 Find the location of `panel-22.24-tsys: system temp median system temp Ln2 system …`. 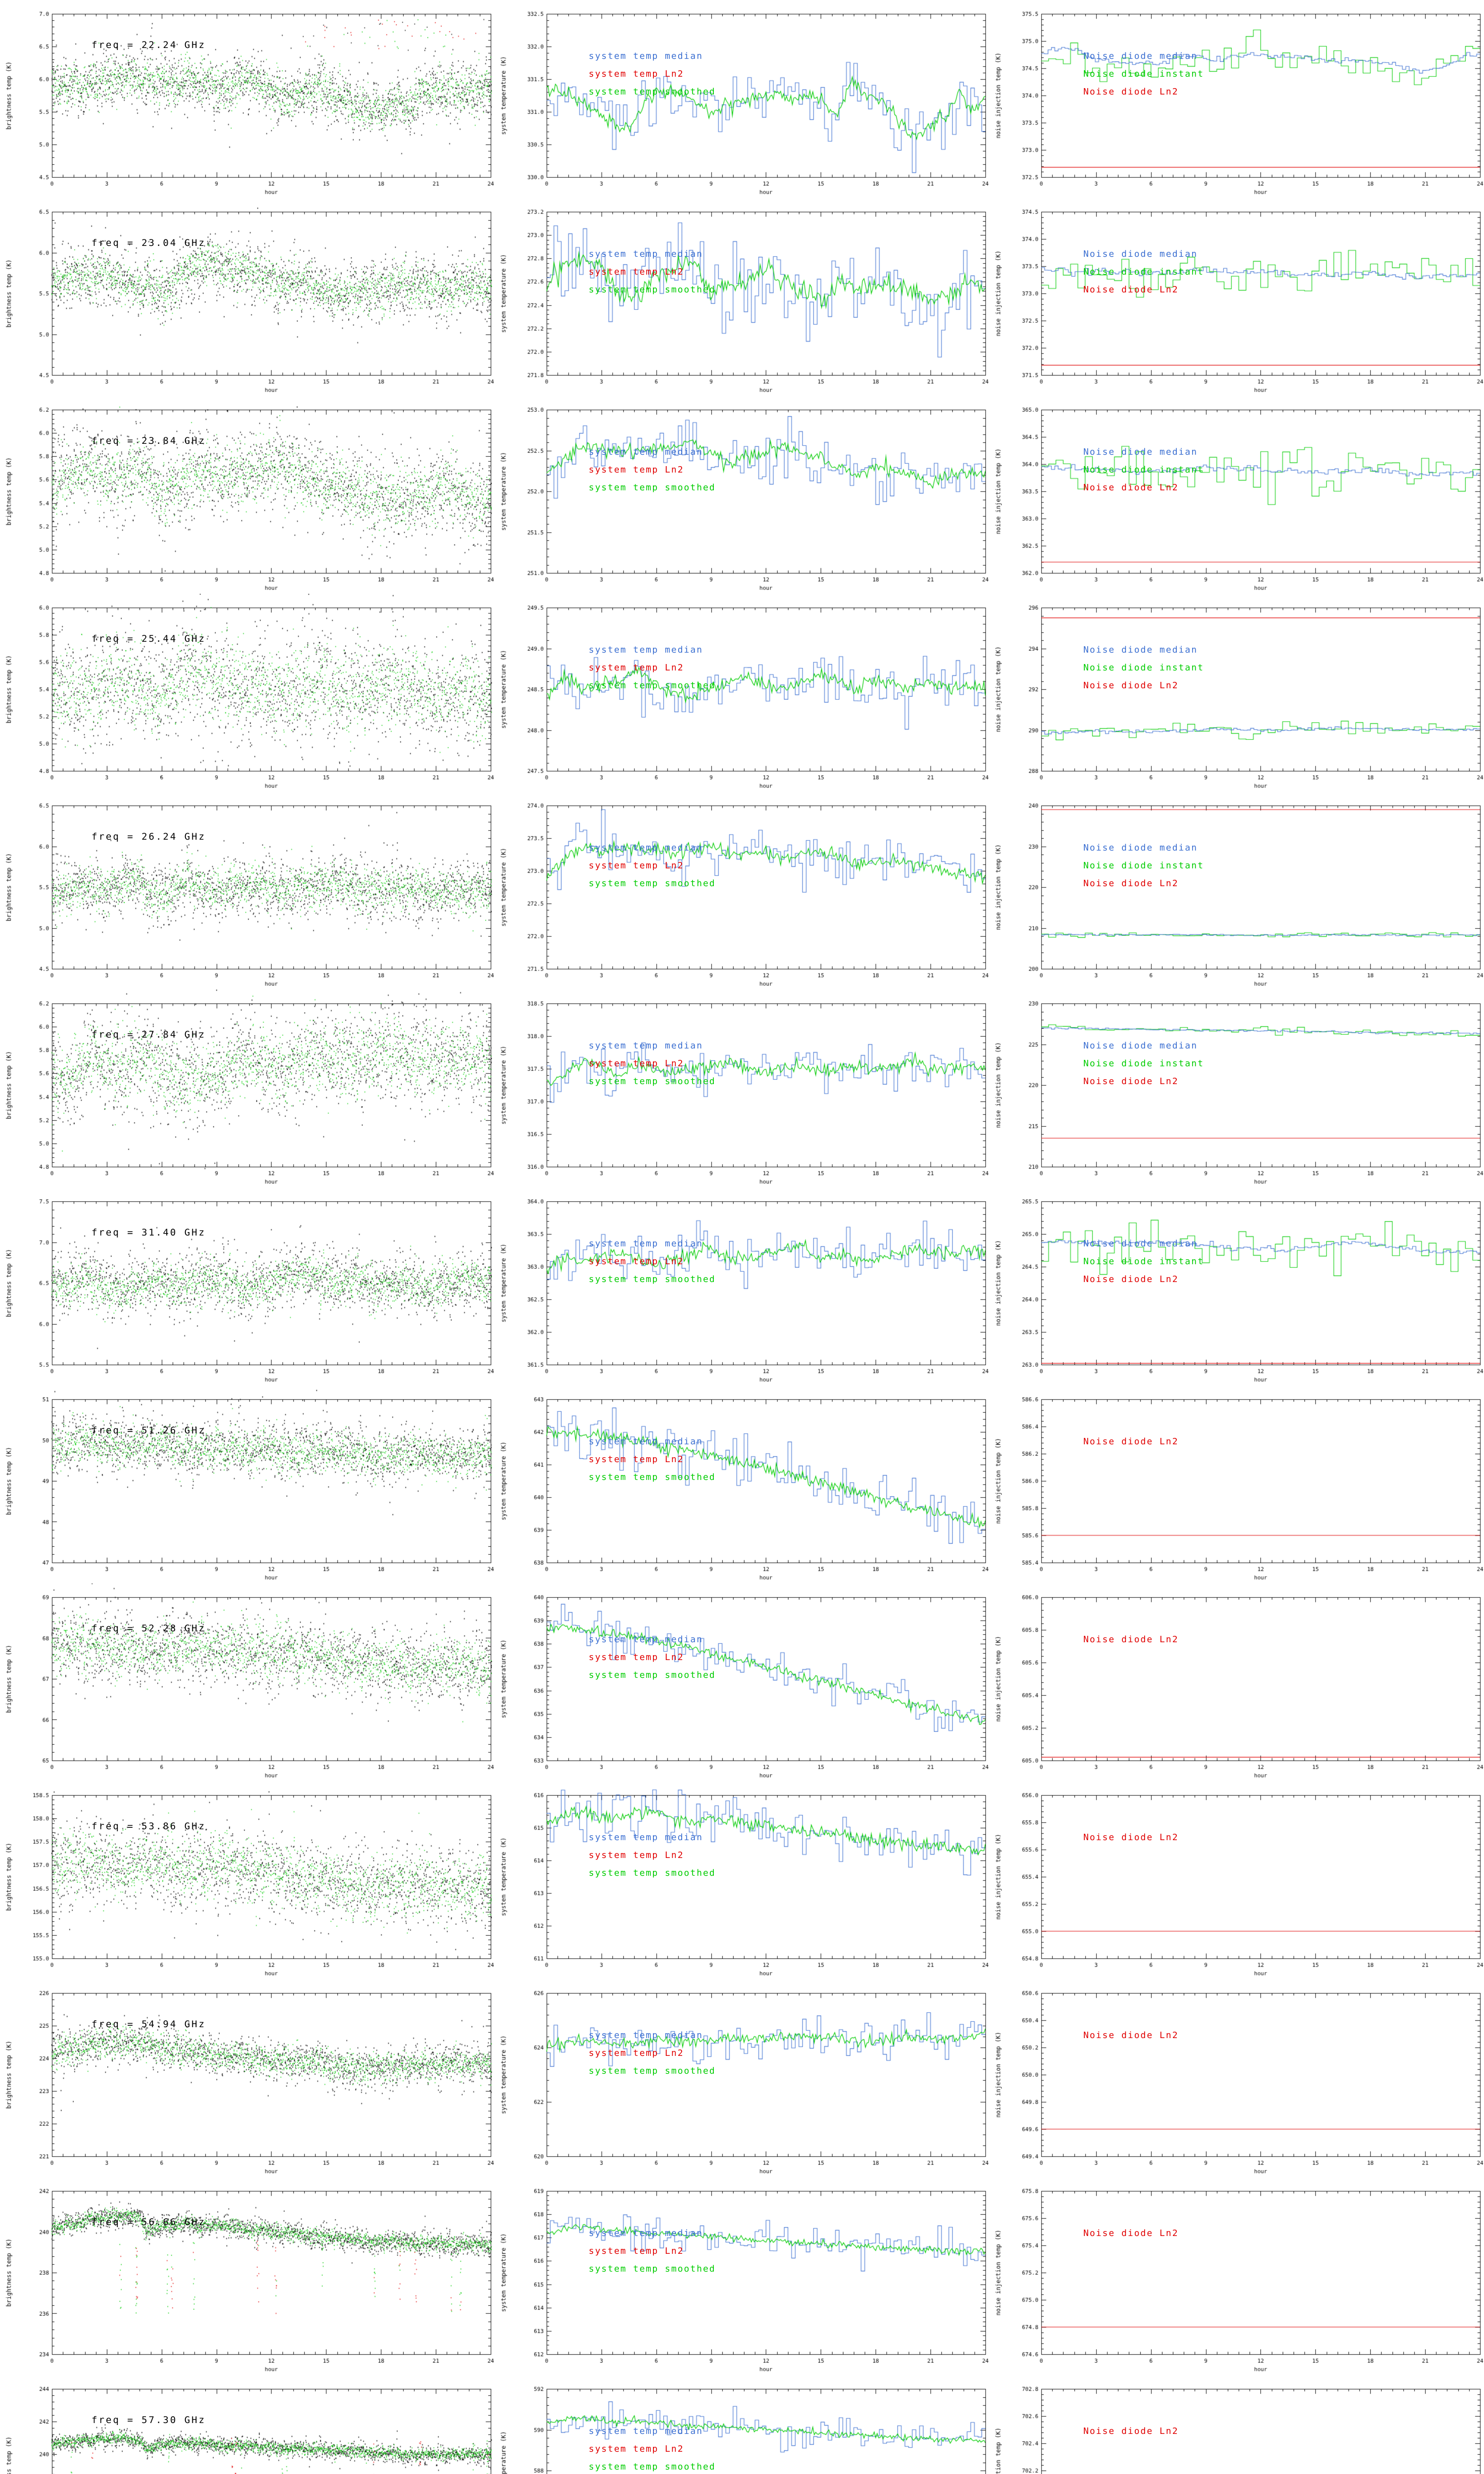

panel-22.24-tsys: system temp median system temp Ln2 system … is located at coordinates (742, 99).